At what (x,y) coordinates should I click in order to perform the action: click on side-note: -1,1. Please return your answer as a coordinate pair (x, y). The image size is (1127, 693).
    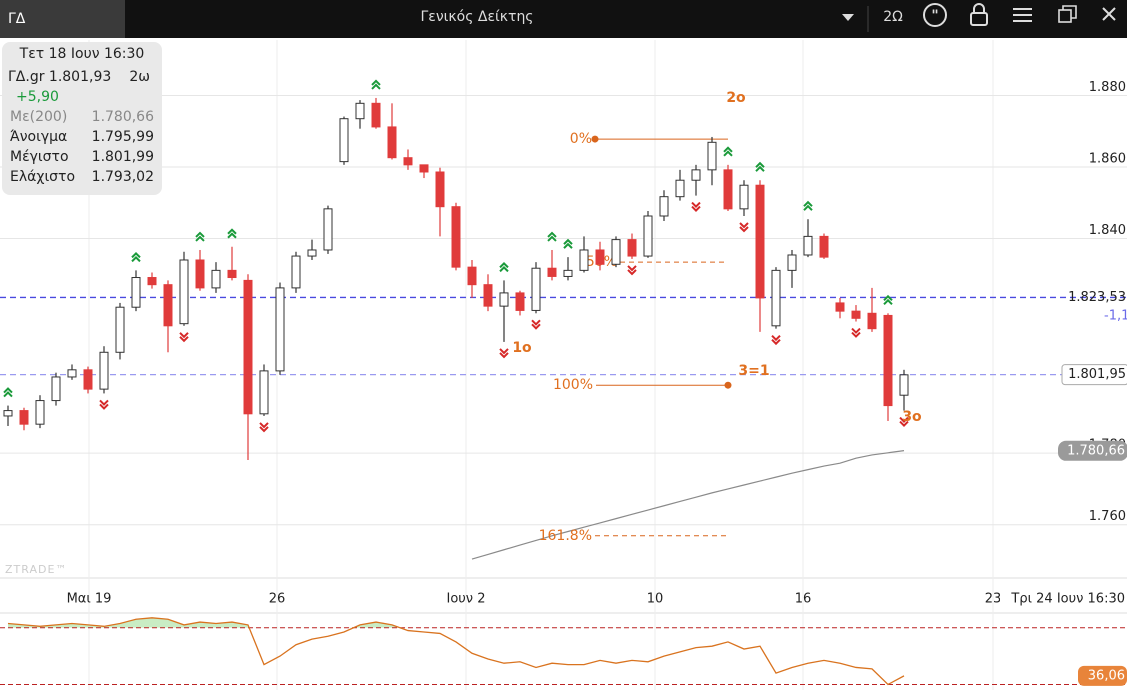
    Looking at the image, I should click on (1115, 316).